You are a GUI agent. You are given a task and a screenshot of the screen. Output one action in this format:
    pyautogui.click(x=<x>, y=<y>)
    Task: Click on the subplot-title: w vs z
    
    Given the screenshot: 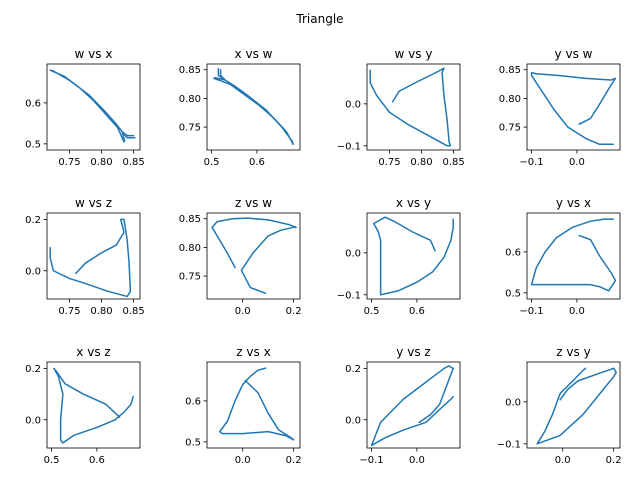 What is the action you would take?
    pyautogui.click(x=93, y=203)
    